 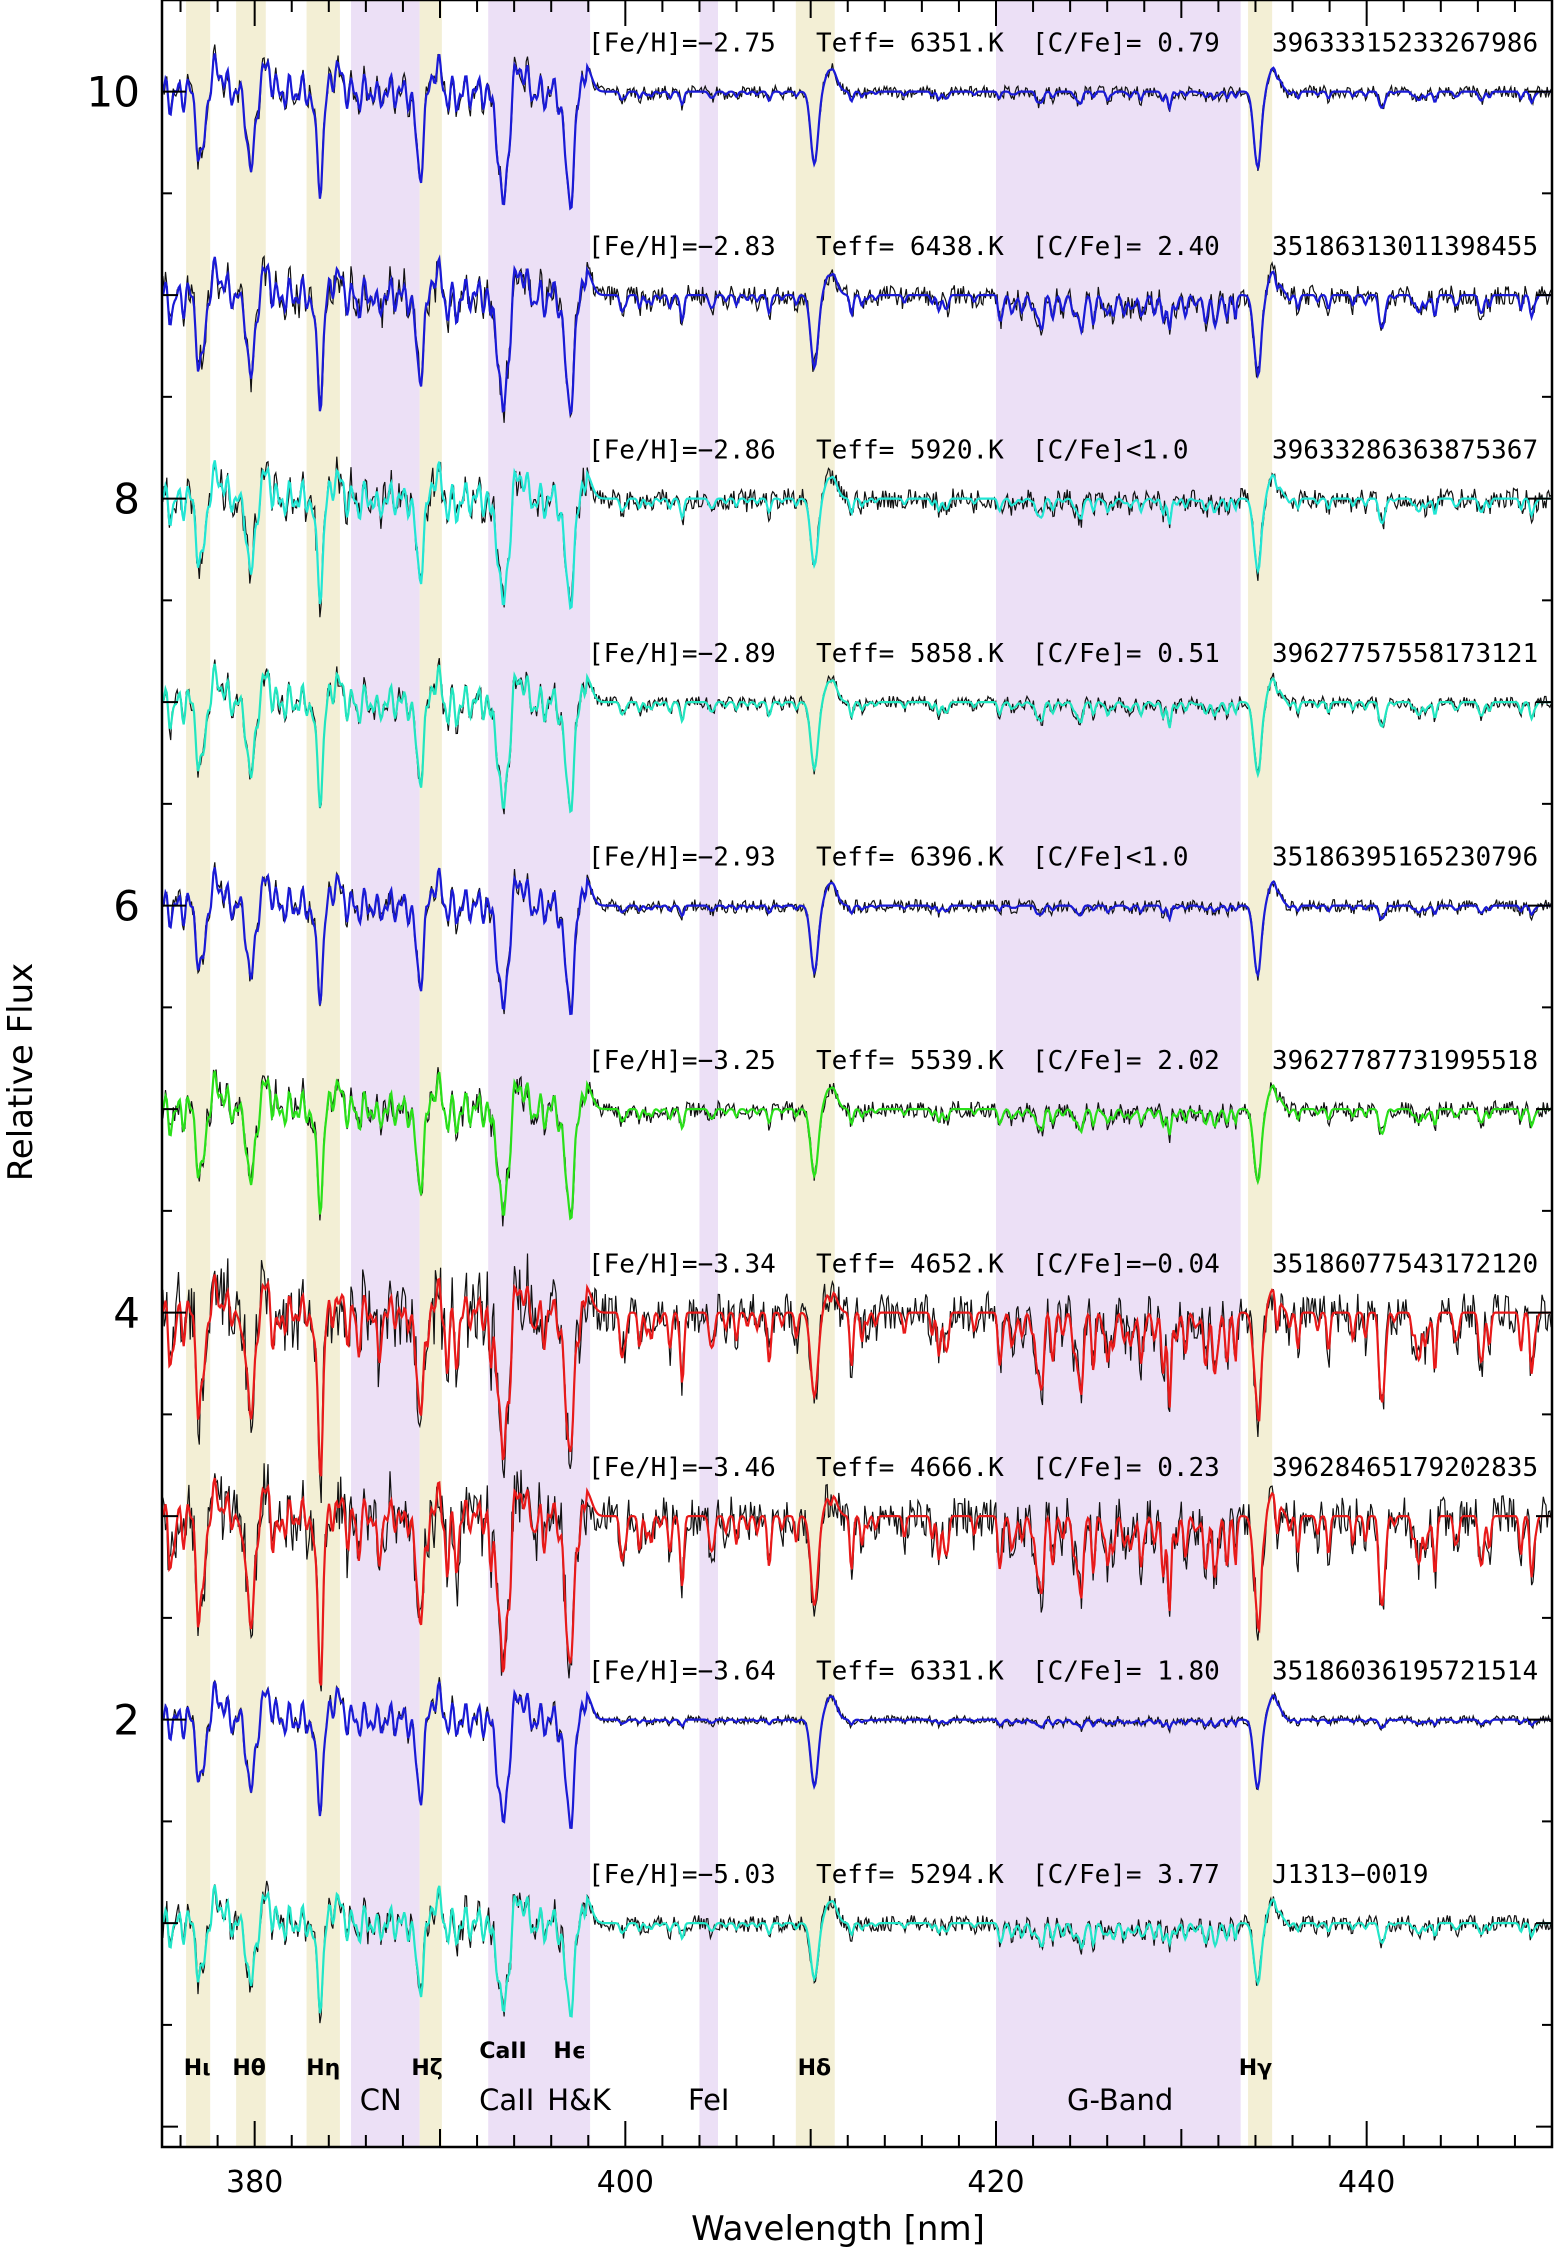 I want to click on series-id-label: 39628465179202835, so click(x=1405, y=1468).